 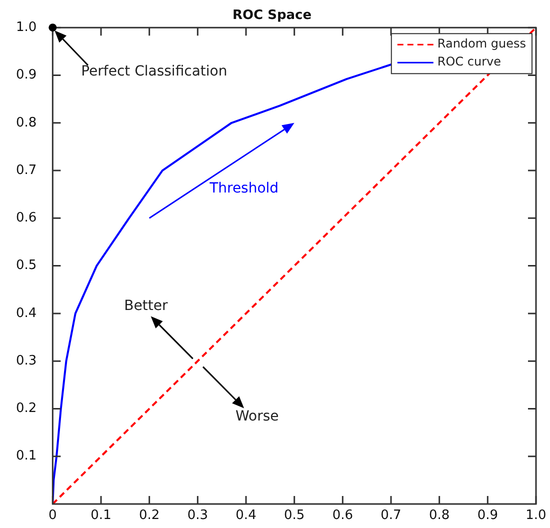 I want to click on y-tick-label: 0.8, so click(x=26, y=122).